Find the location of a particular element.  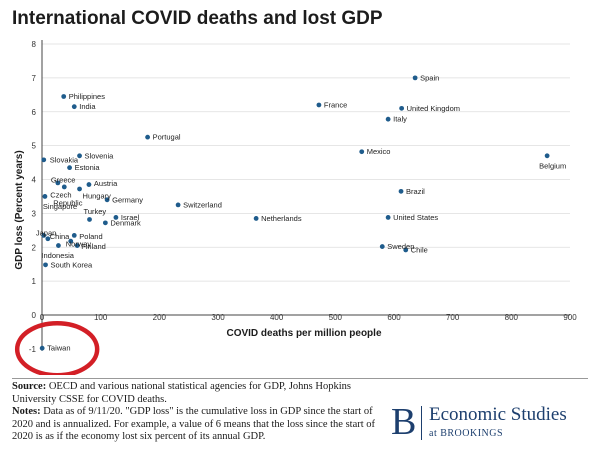

logo-divider is located at coordinates (421, 423).